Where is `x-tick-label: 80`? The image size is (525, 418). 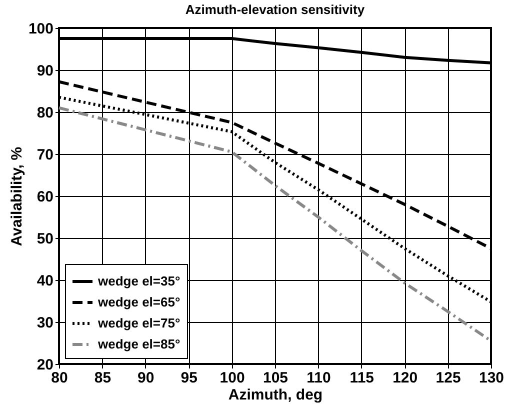 x-tick-label: 80 is located at coordinates (59, 378).